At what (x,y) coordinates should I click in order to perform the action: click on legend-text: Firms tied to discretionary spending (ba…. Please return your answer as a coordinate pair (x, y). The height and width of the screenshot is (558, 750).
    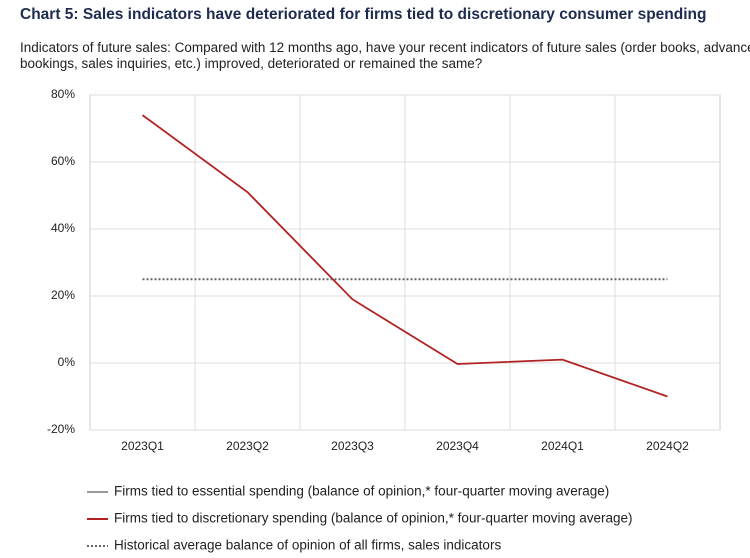
    Looking at the image, I should click on (373, 518).